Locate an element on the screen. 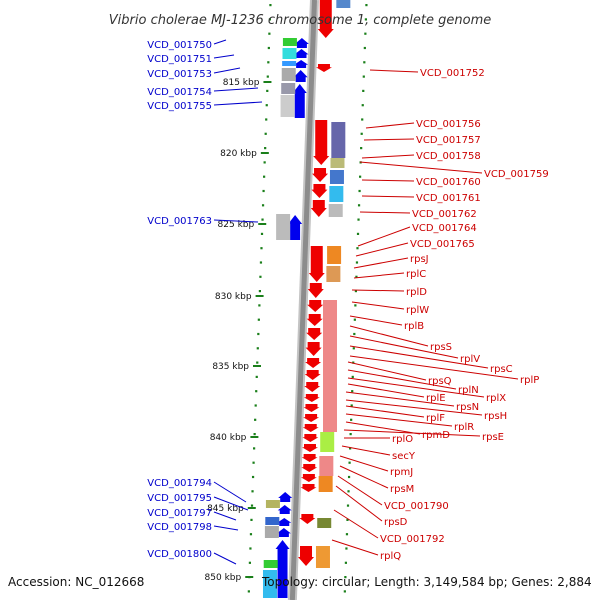 The height and width of the screenshot is (600, 600). left-gene-label: VCD_001750 is located at coordinates (179, 45).